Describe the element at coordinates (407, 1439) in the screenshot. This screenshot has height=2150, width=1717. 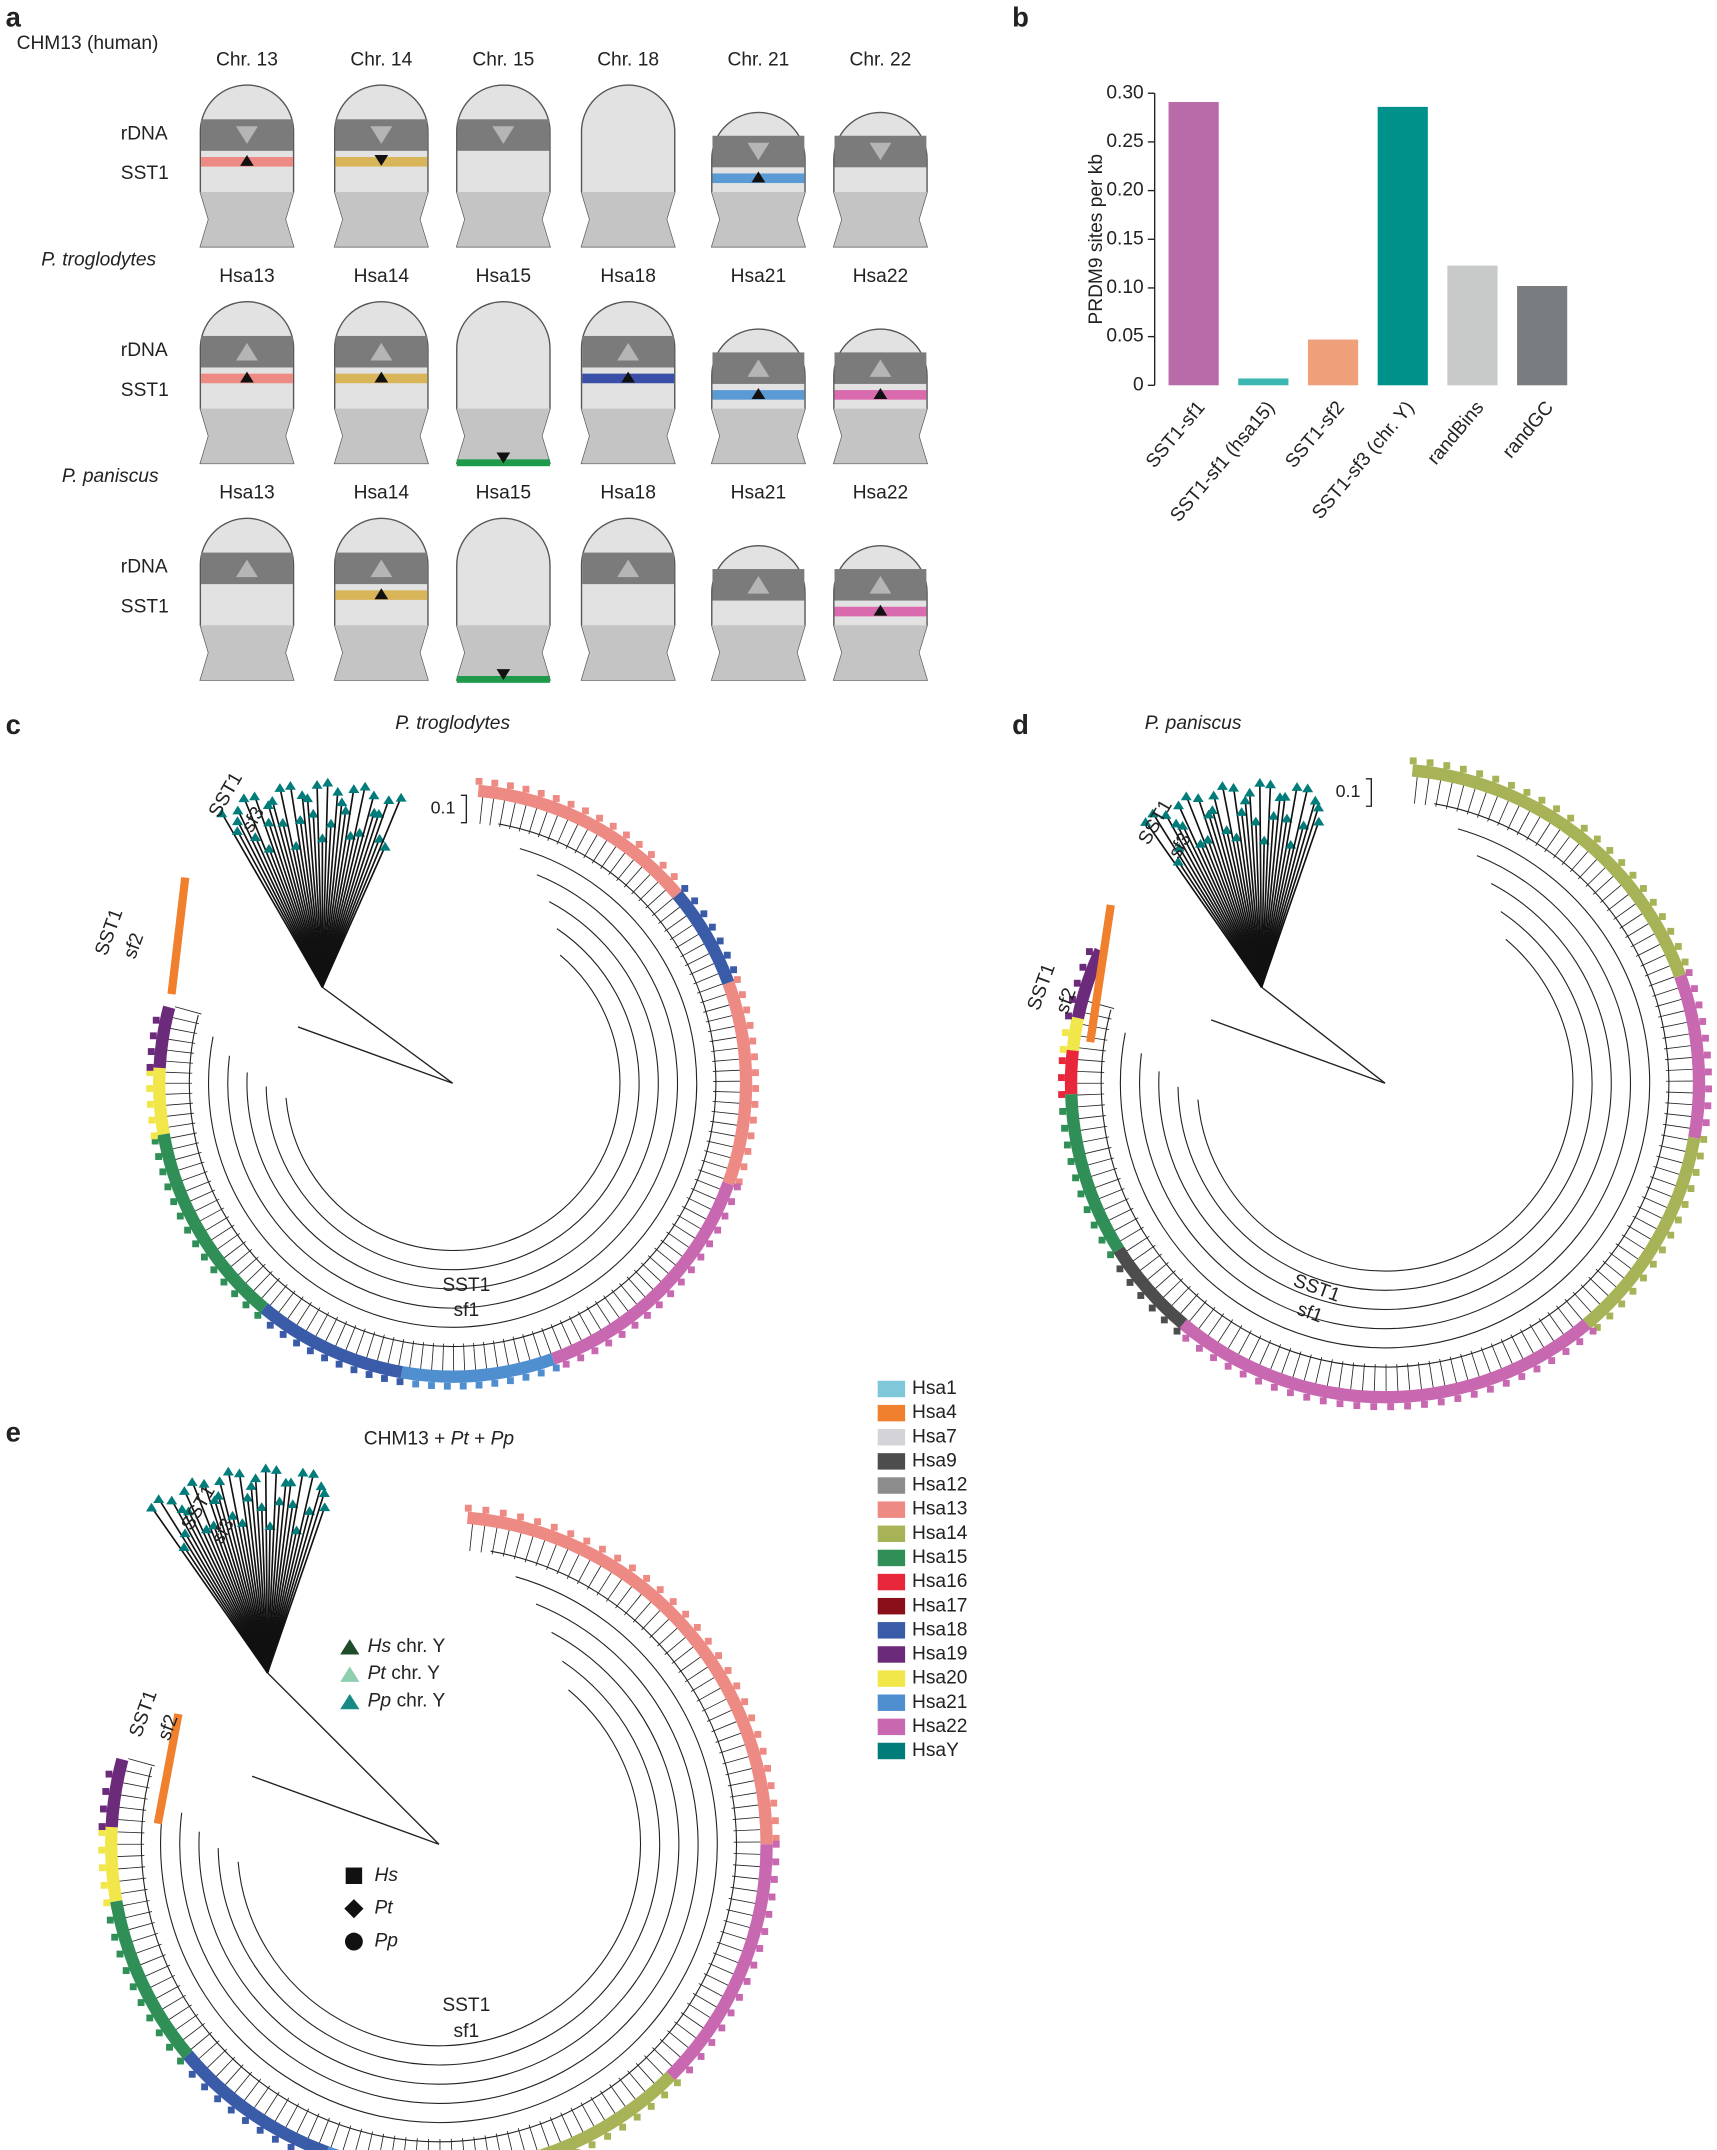
I see `tree-title-part: CHM13 +` at that location.